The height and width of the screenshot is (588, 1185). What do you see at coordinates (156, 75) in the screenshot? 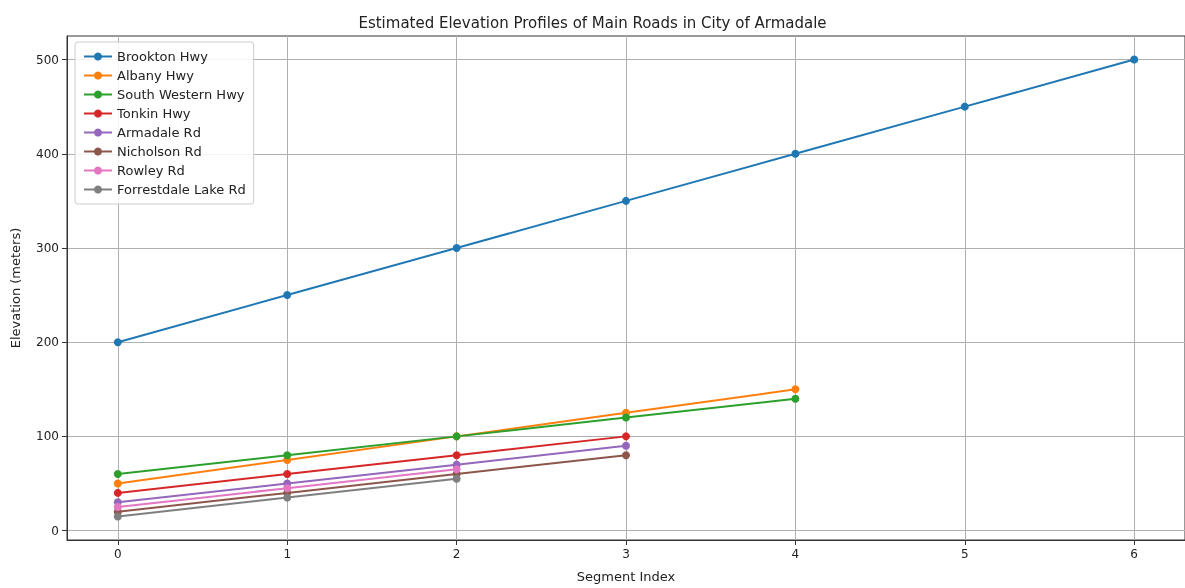
I see `legend-label: Albany Hwy` at bounding box center [156, 75].